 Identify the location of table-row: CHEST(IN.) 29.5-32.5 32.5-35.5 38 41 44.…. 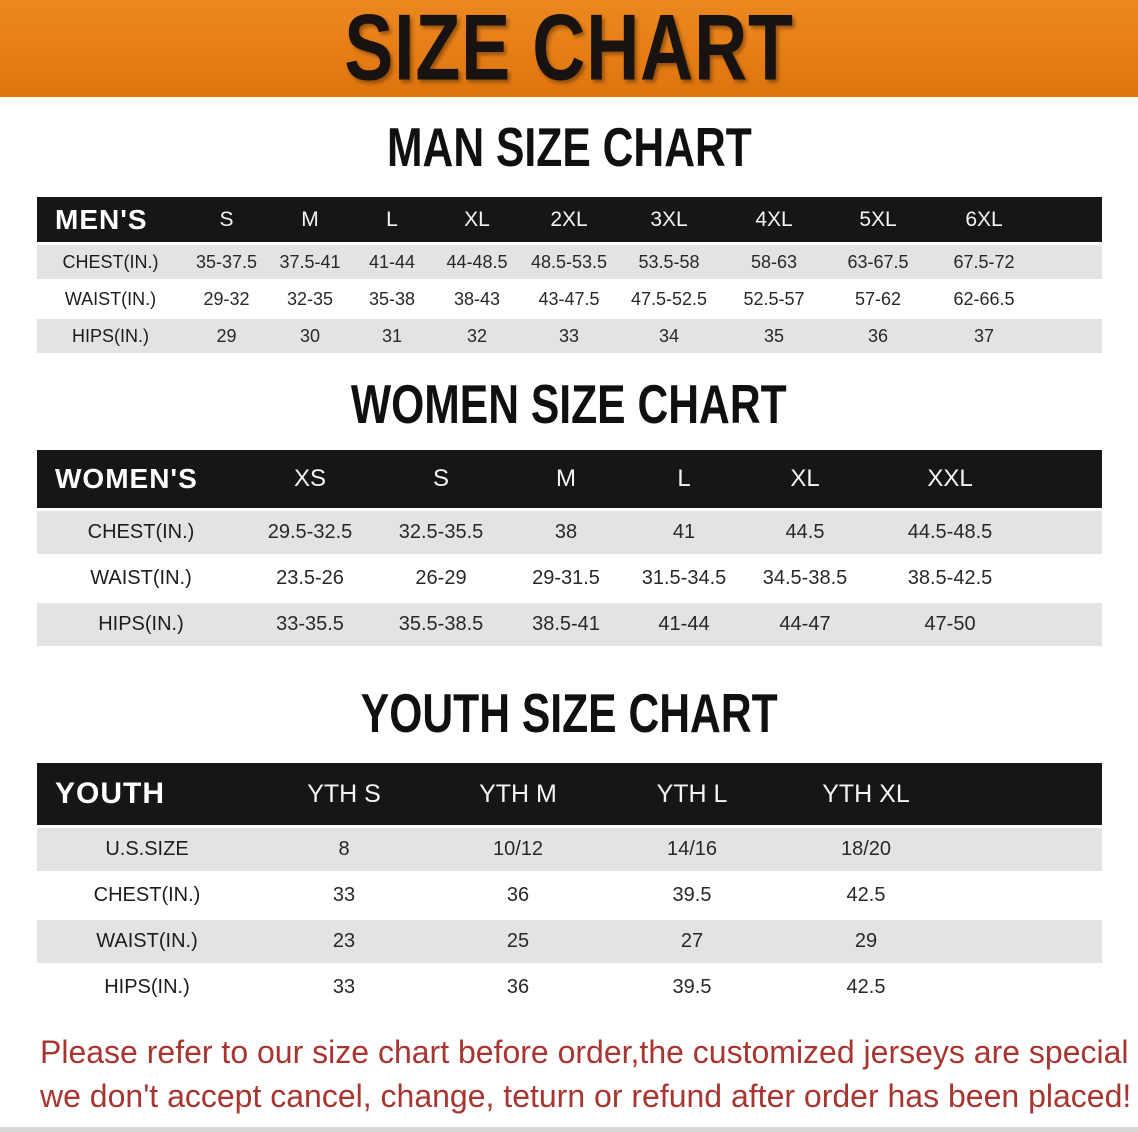
(569, 532).